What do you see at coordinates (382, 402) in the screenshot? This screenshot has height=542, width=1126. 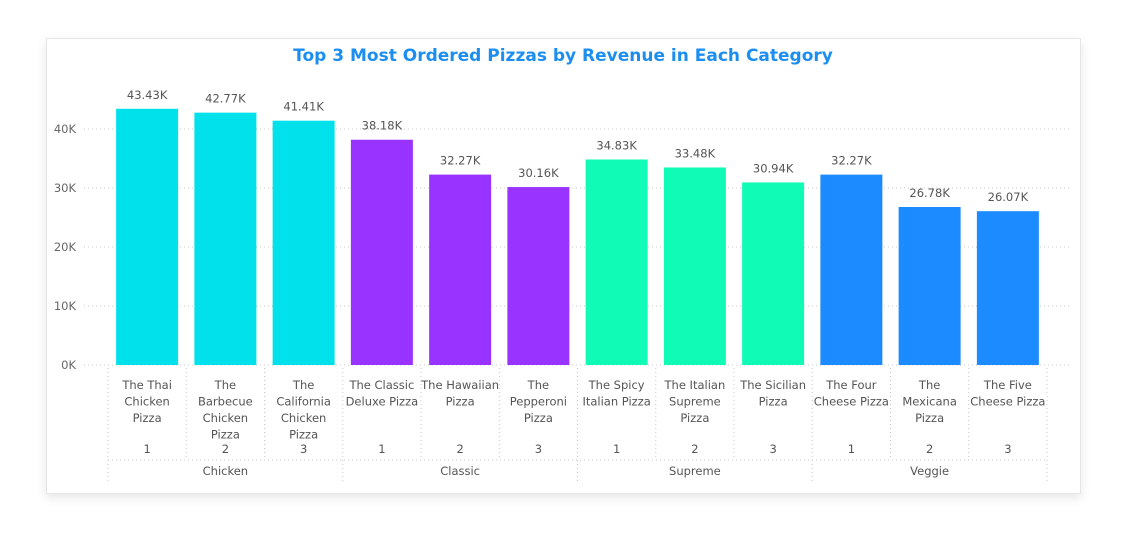 I see `x-category-label: Deluxe Pizza` at bounding box center [382, 402].